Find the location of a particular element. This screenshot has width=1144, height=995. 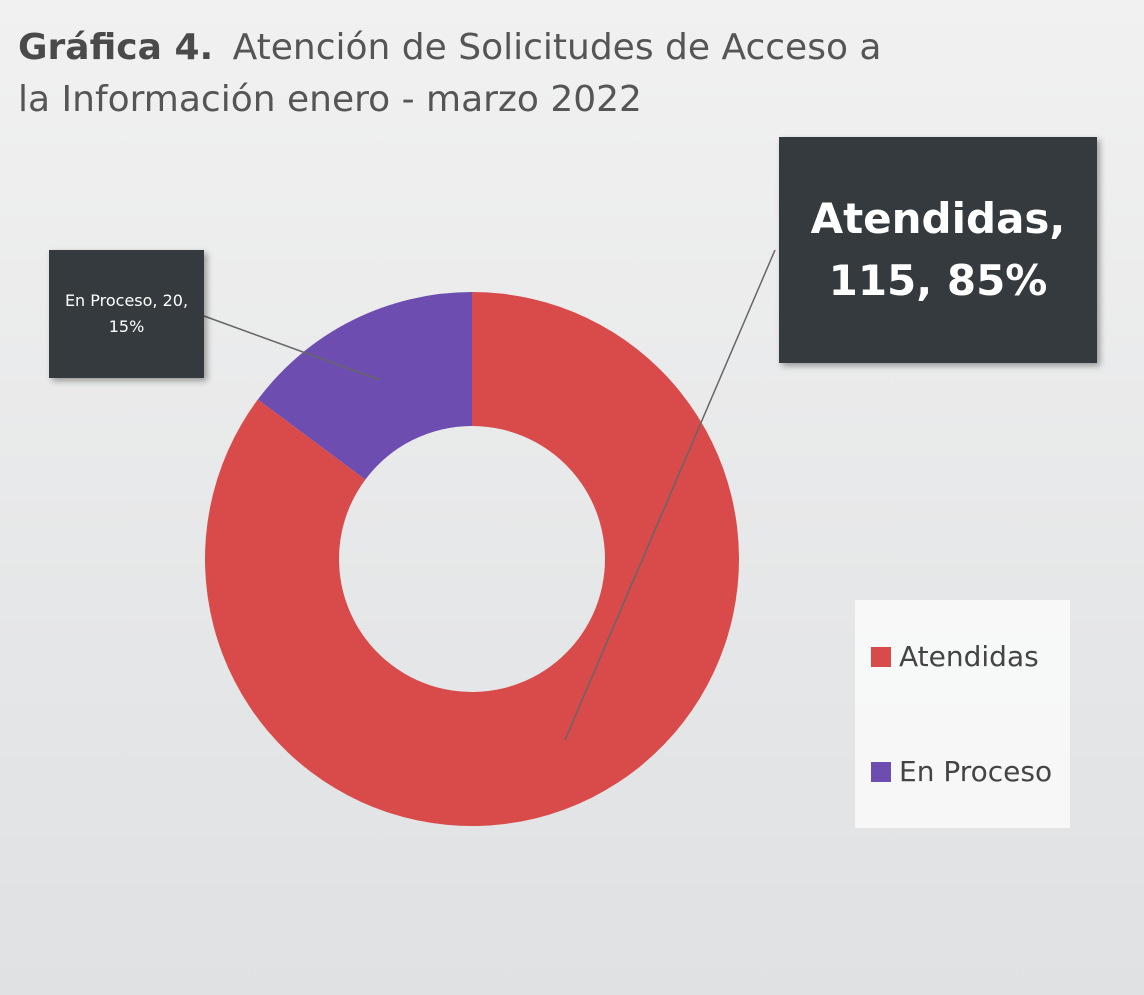

legend: Atendidas En Proceso is located at coordinates (962, 714).